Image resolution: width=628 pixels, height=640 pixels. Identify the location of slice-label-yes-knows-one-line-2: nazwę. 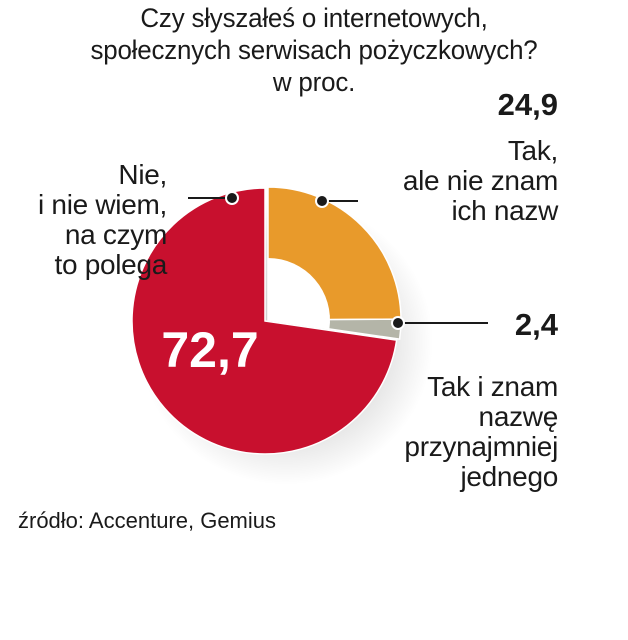
(518, 416).